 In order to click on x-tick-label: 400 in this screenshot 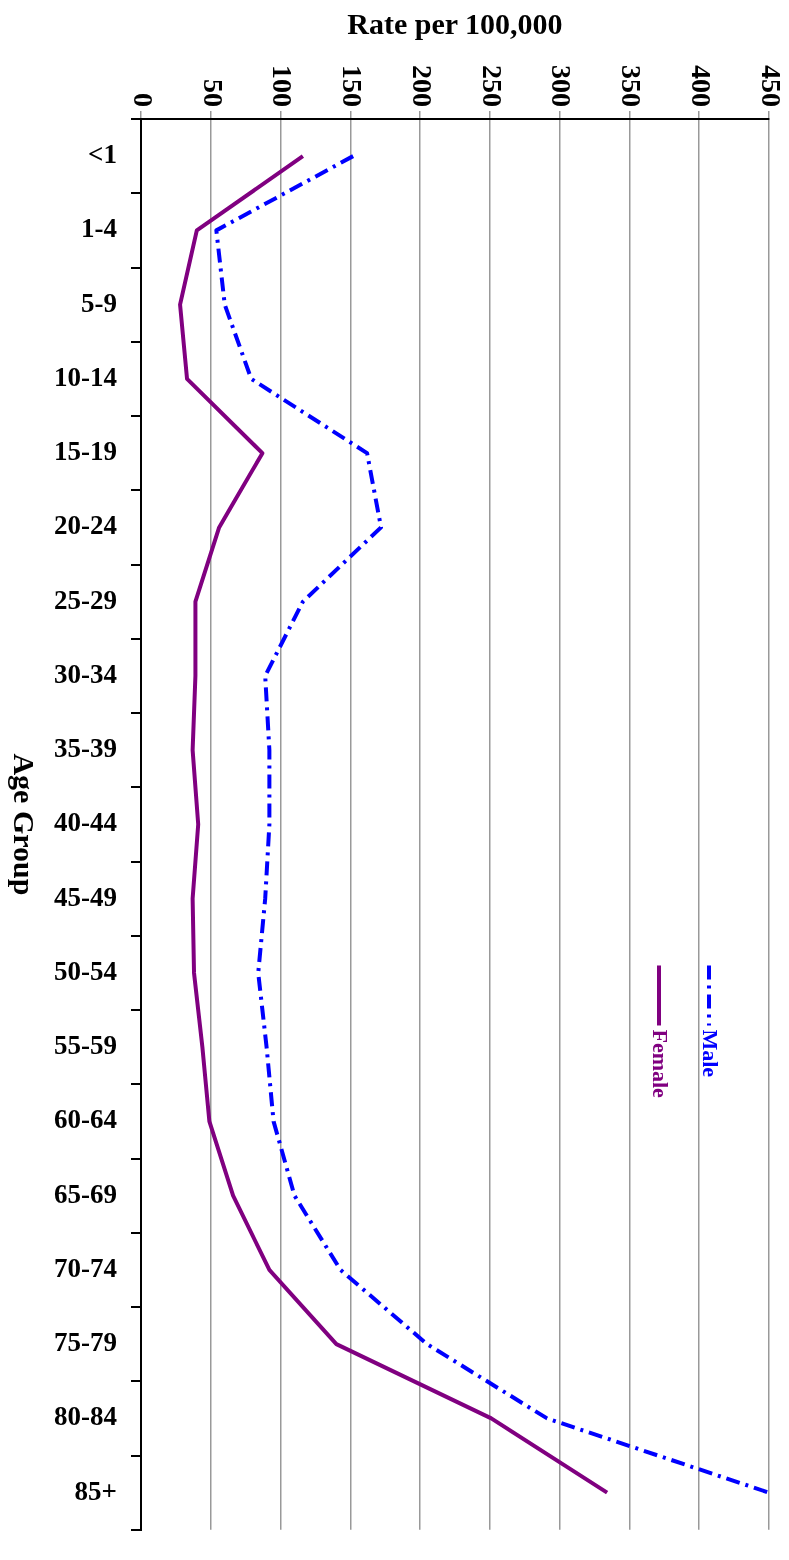, I will do `click(701, 86)`.